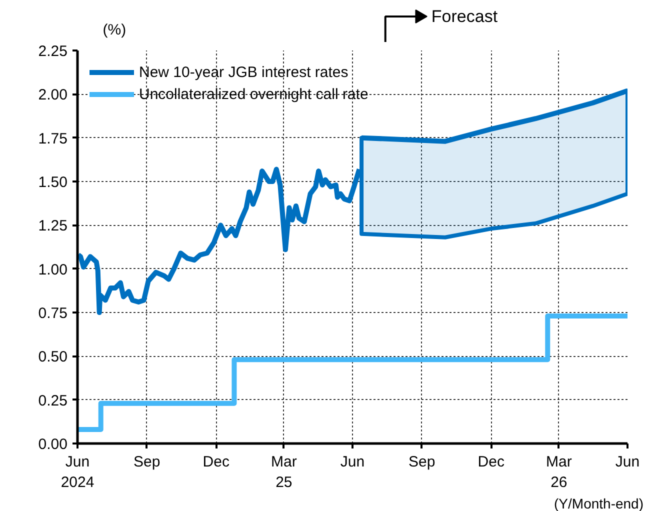  Describe the element at coordinates (114, 29) in the screenshot. I see `y-axis-title: (%)` at that location.